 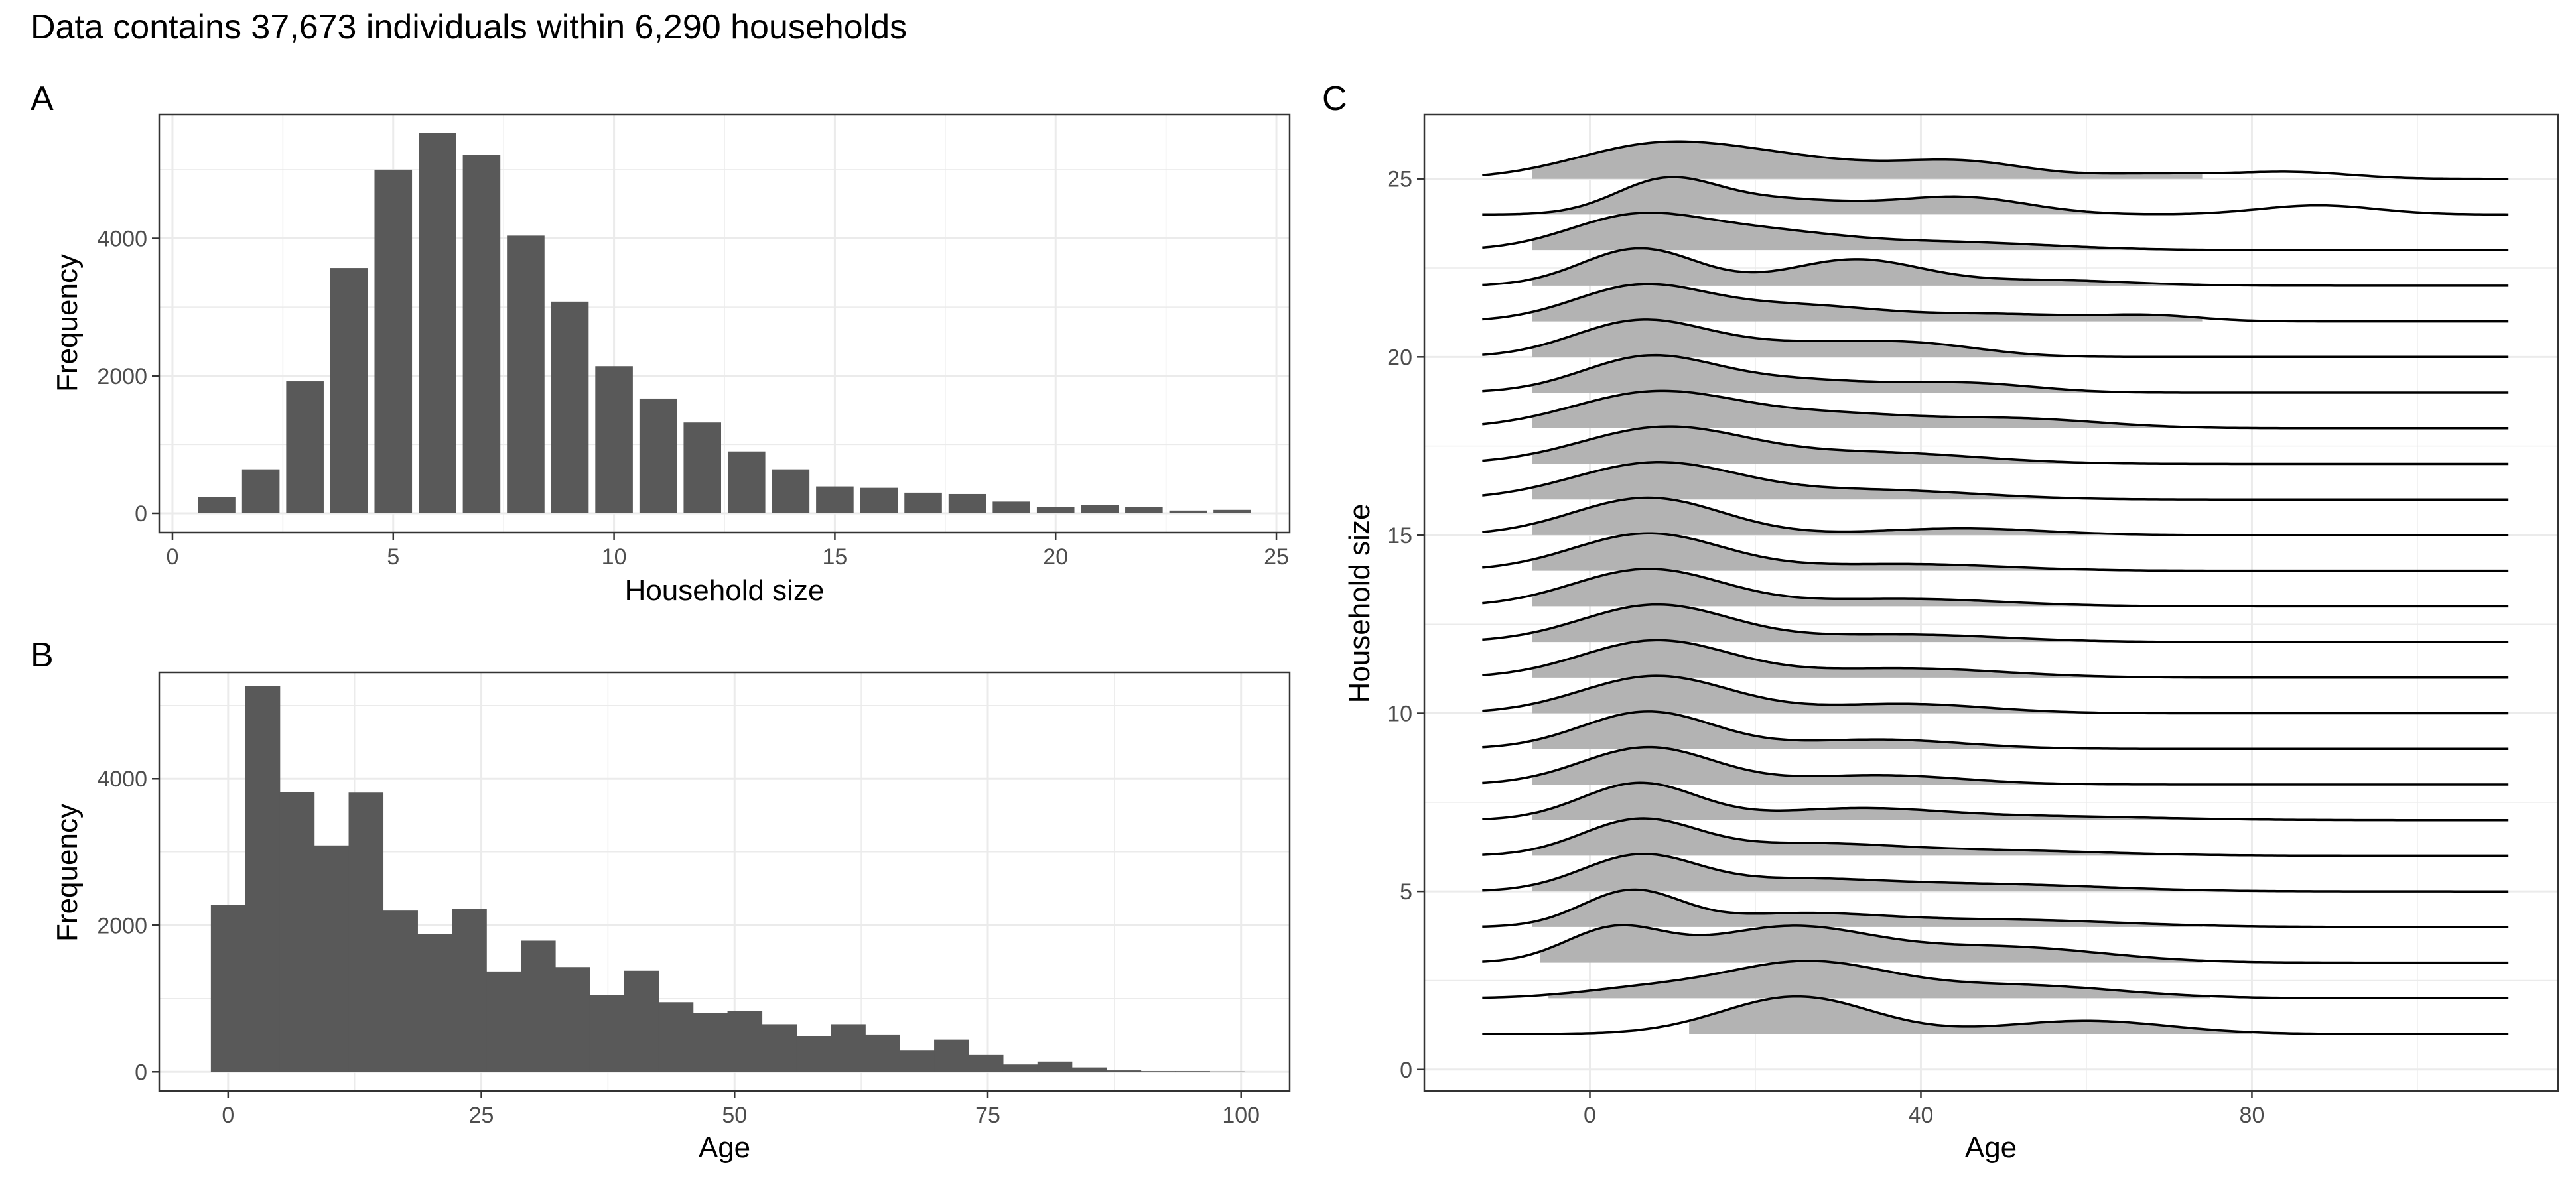 What do you see at coordinates (42, 99) in the screenshot?
I see `panel-a-tag: A` at bounding box center [42, 99].